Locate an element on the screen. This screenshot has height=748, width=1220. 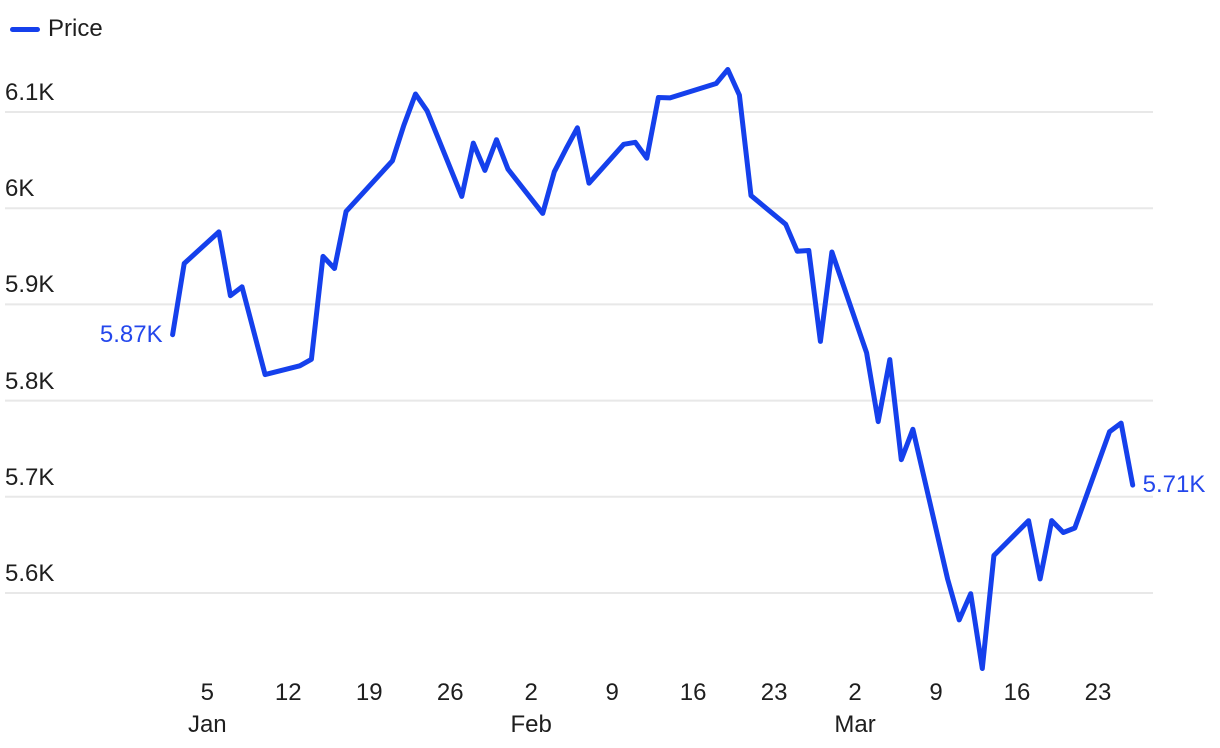
legend-label: Price is located at coordinates (75, 28).